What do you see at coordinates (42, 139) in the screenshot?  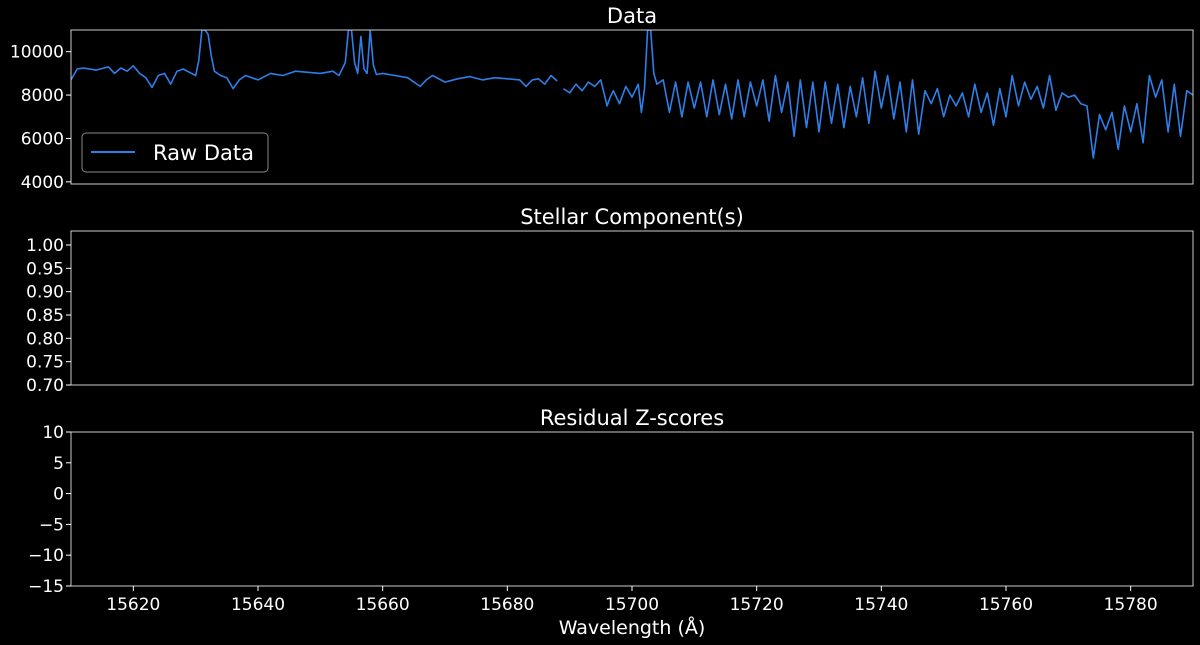 I see `y-tick-label: 6000` at bounding box center [42, 139].